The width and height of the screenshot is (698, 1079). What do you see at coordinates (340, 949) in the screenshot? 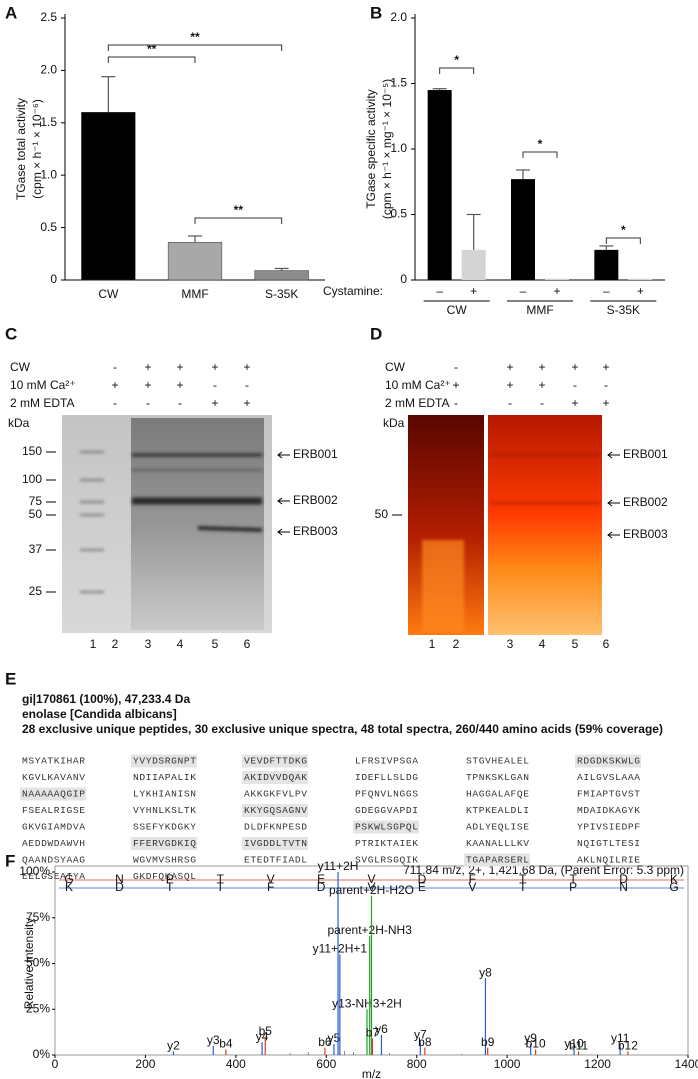
I see `peak-label: y11+2H+1` at bounding box center [340, 949].